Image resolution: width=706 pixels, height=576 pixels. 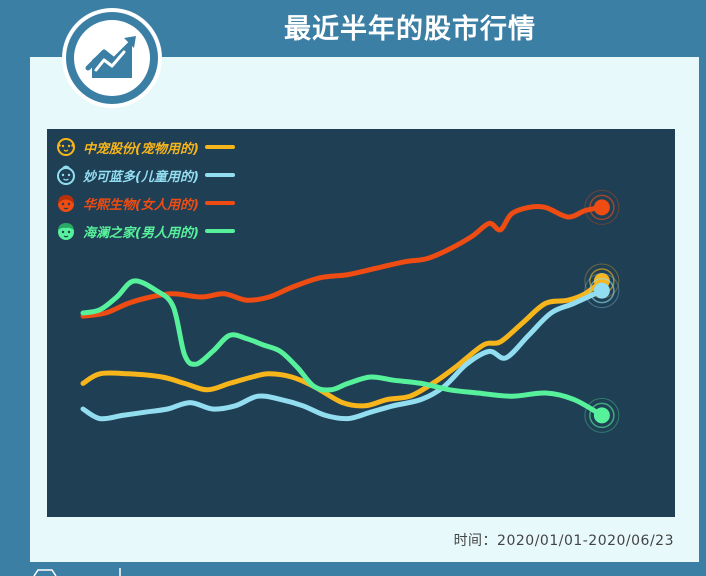 I want to click on man-face-icon, so click(x=66, y=231).